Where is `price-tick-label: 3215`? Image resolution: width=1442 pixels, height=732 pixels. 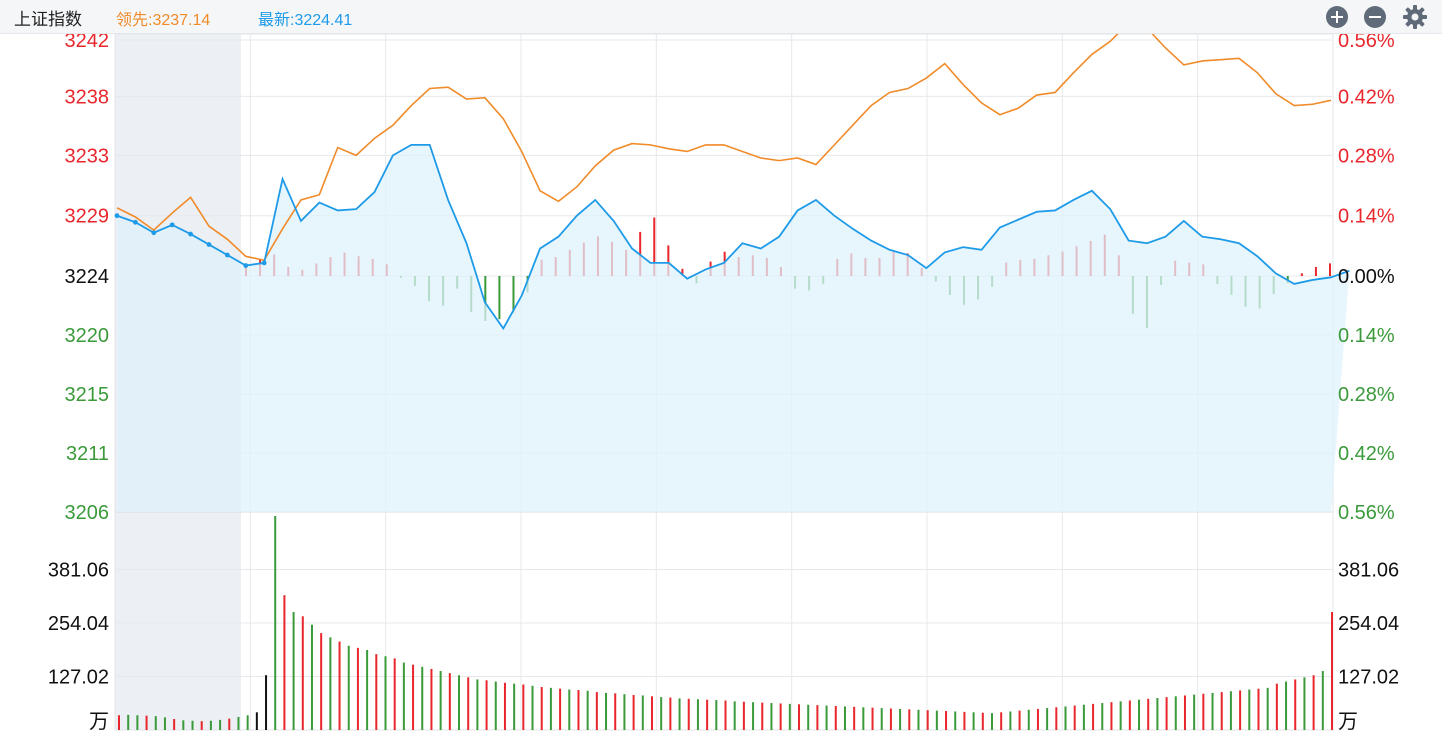 price-tick-label: 3215 is located at coordinates (87, 395).